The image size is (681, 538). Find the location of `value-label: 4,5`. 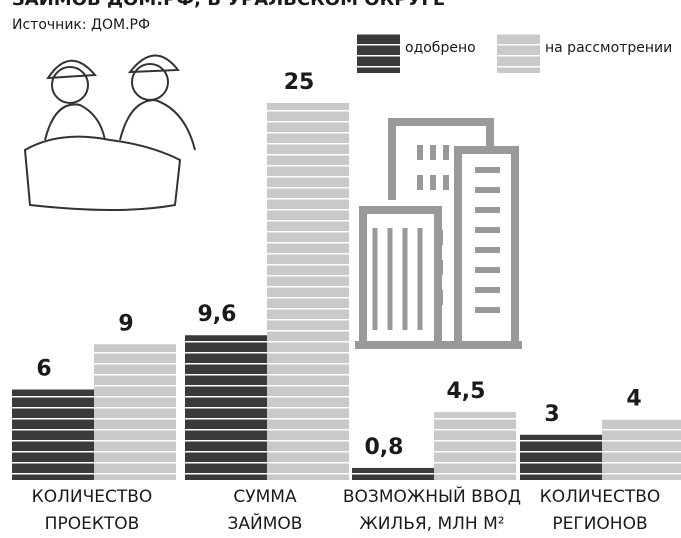

value-label: 4,5 is located at coordinates (466, 391).